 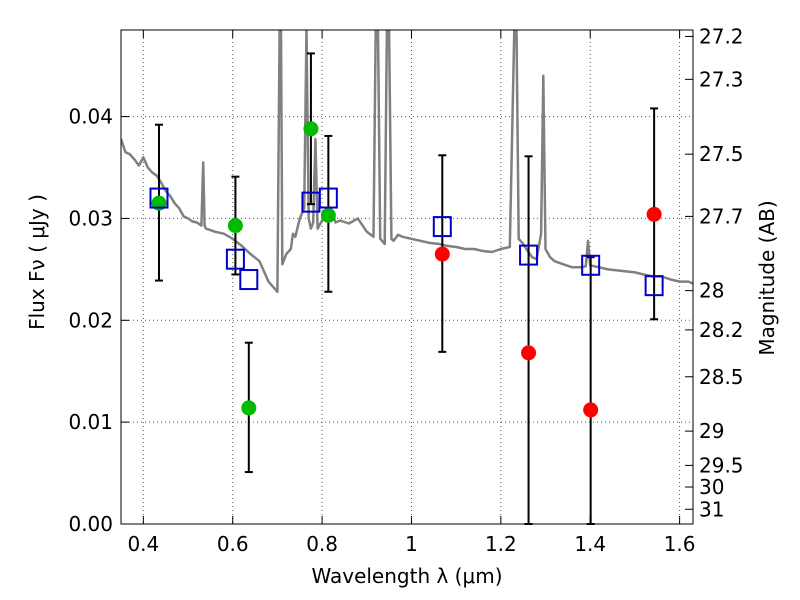 What do you see at coordinates (90, 422) in the screenshot?
I see `y-tick-label: 0.01` at bounding box center [90, 422].